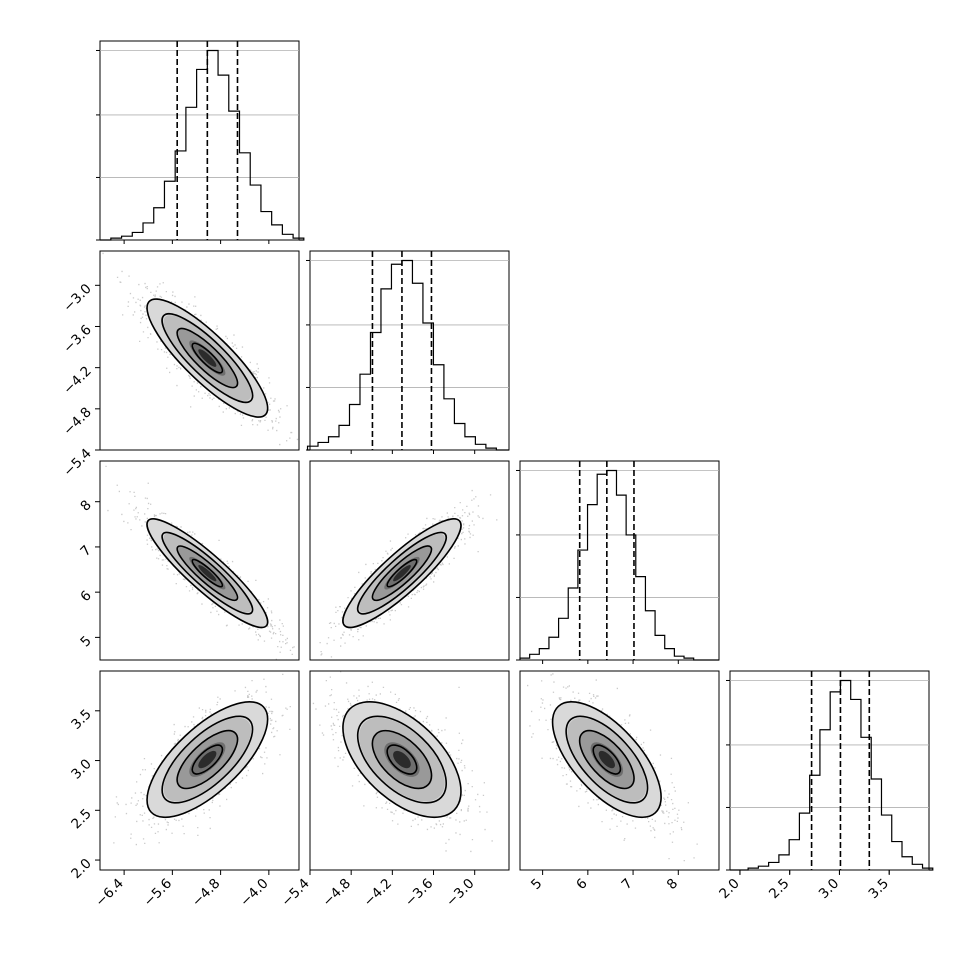 The width and height of the screenshot is (970, 970). I want to click on y-tick-label-p3: 6, so click(85, 596).